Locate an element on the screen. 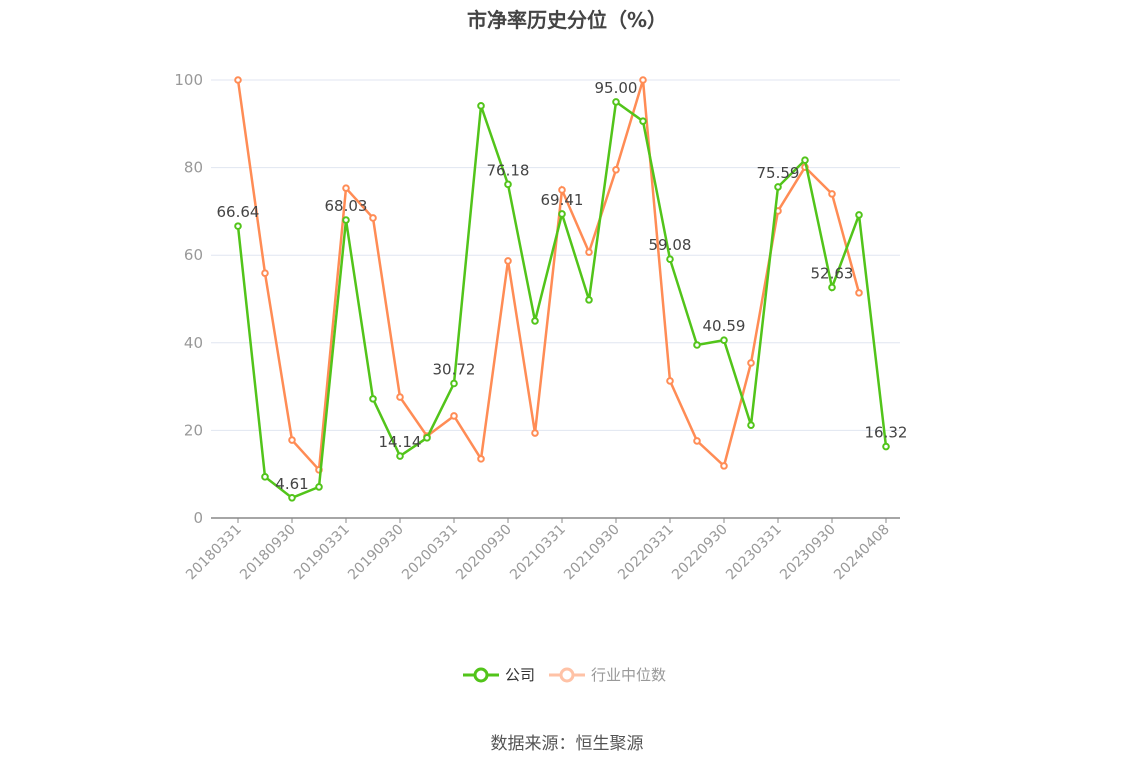 The width and height of the screenshot is (1134, 766). data-label: 69.41 is located at coordinates (562, 200).